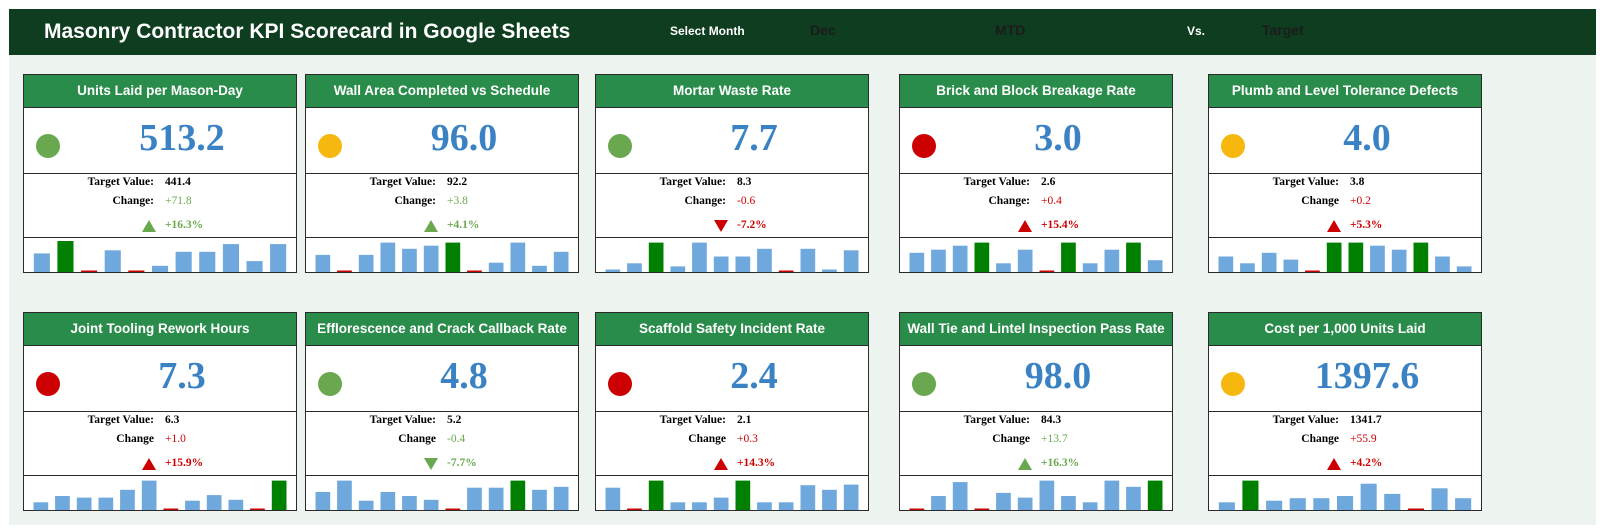 This screenshot has width=1600, height=530. What do you see at coordinates (1036, 329) in the screenshot?
I see `kpi-title: Wall Tie and Lintel Inspection Pass Rate` at bounding box center [1036, 329].